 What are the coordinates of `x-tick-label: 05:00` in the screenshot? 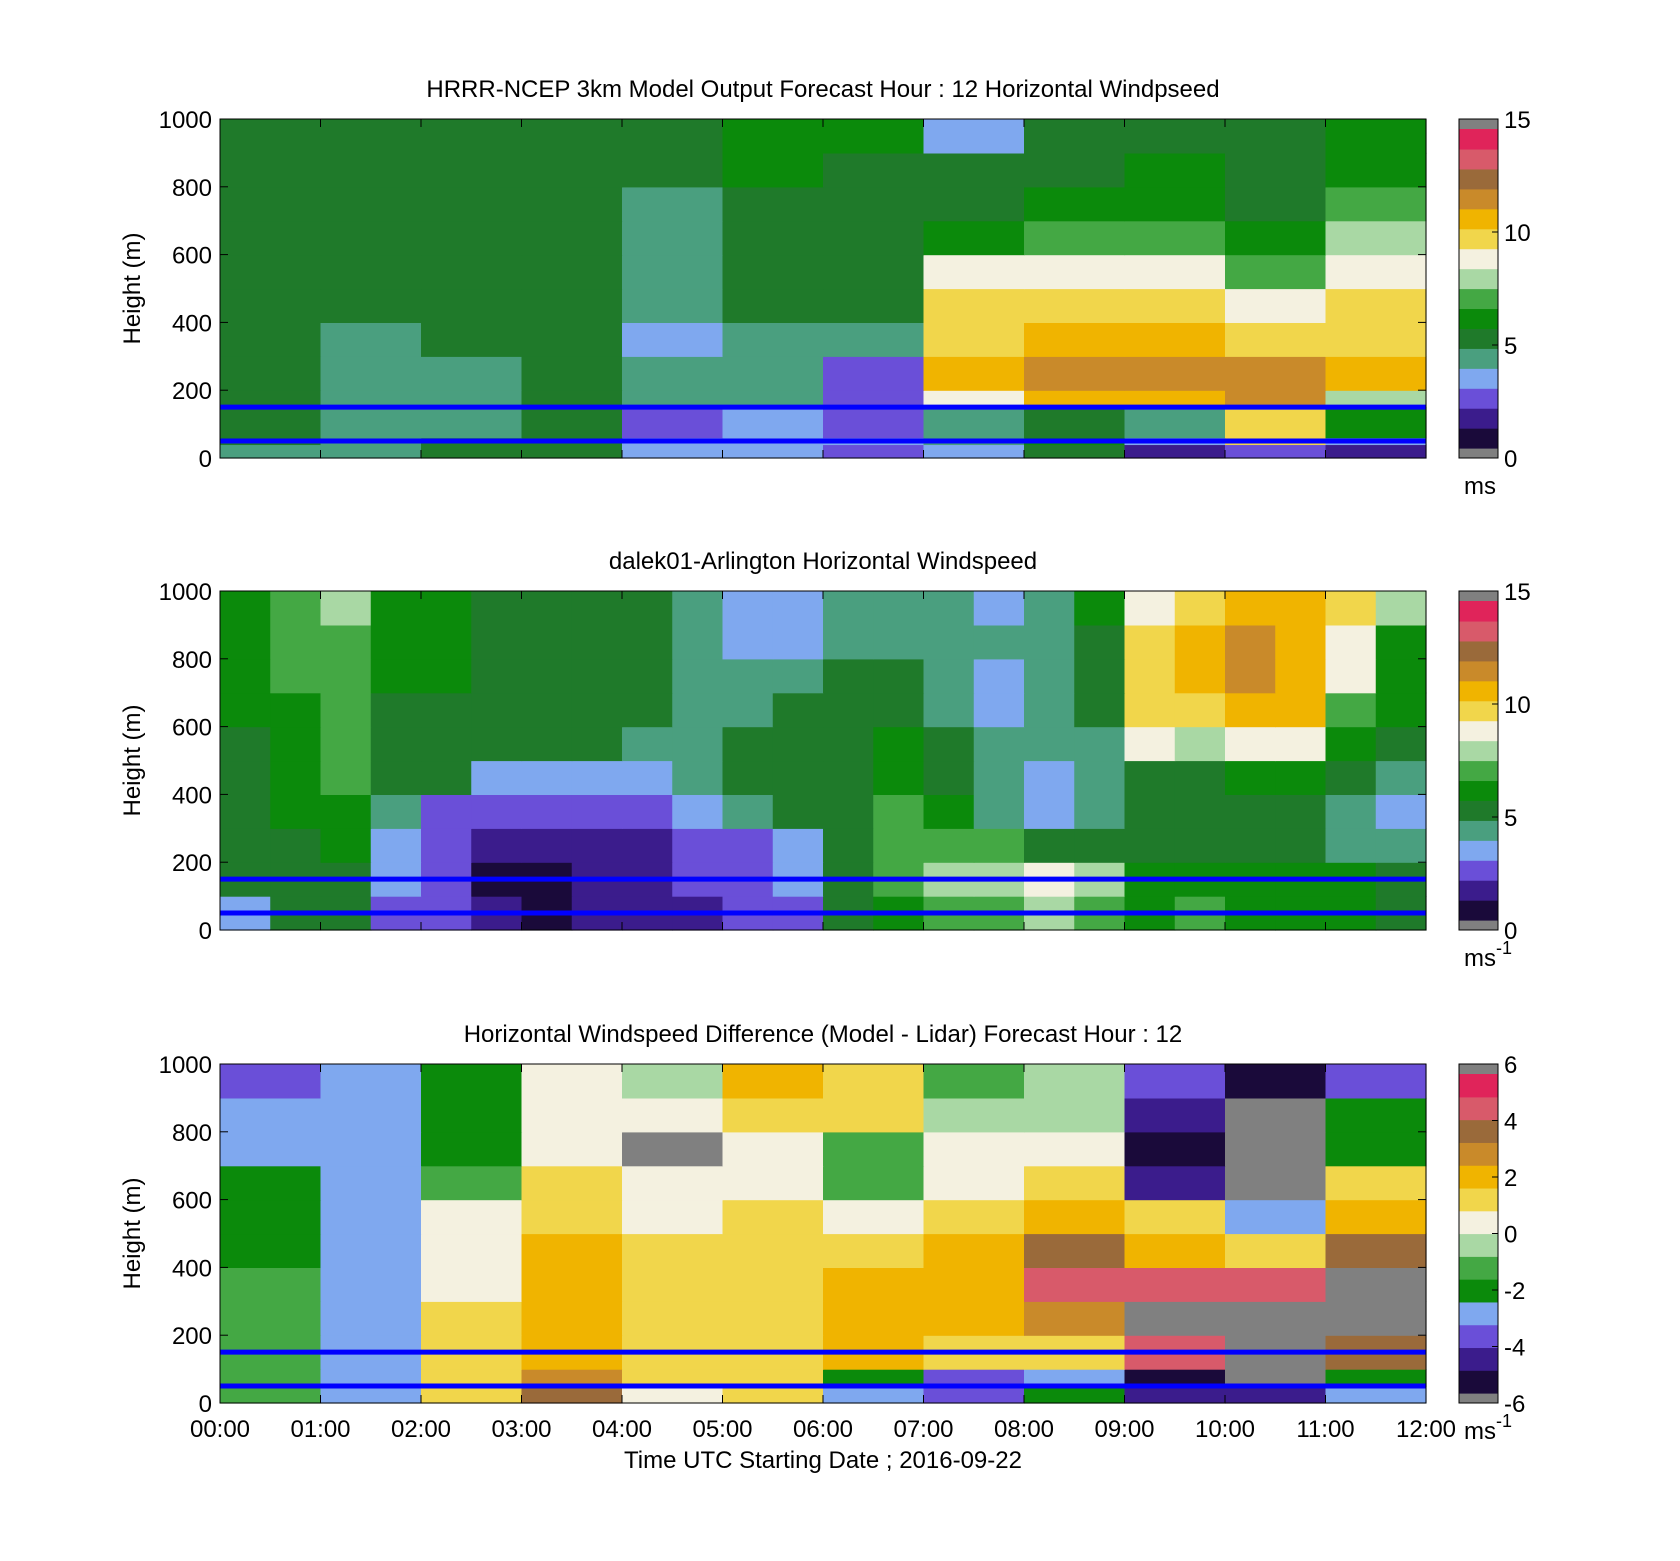 It's located at (722, 1429).